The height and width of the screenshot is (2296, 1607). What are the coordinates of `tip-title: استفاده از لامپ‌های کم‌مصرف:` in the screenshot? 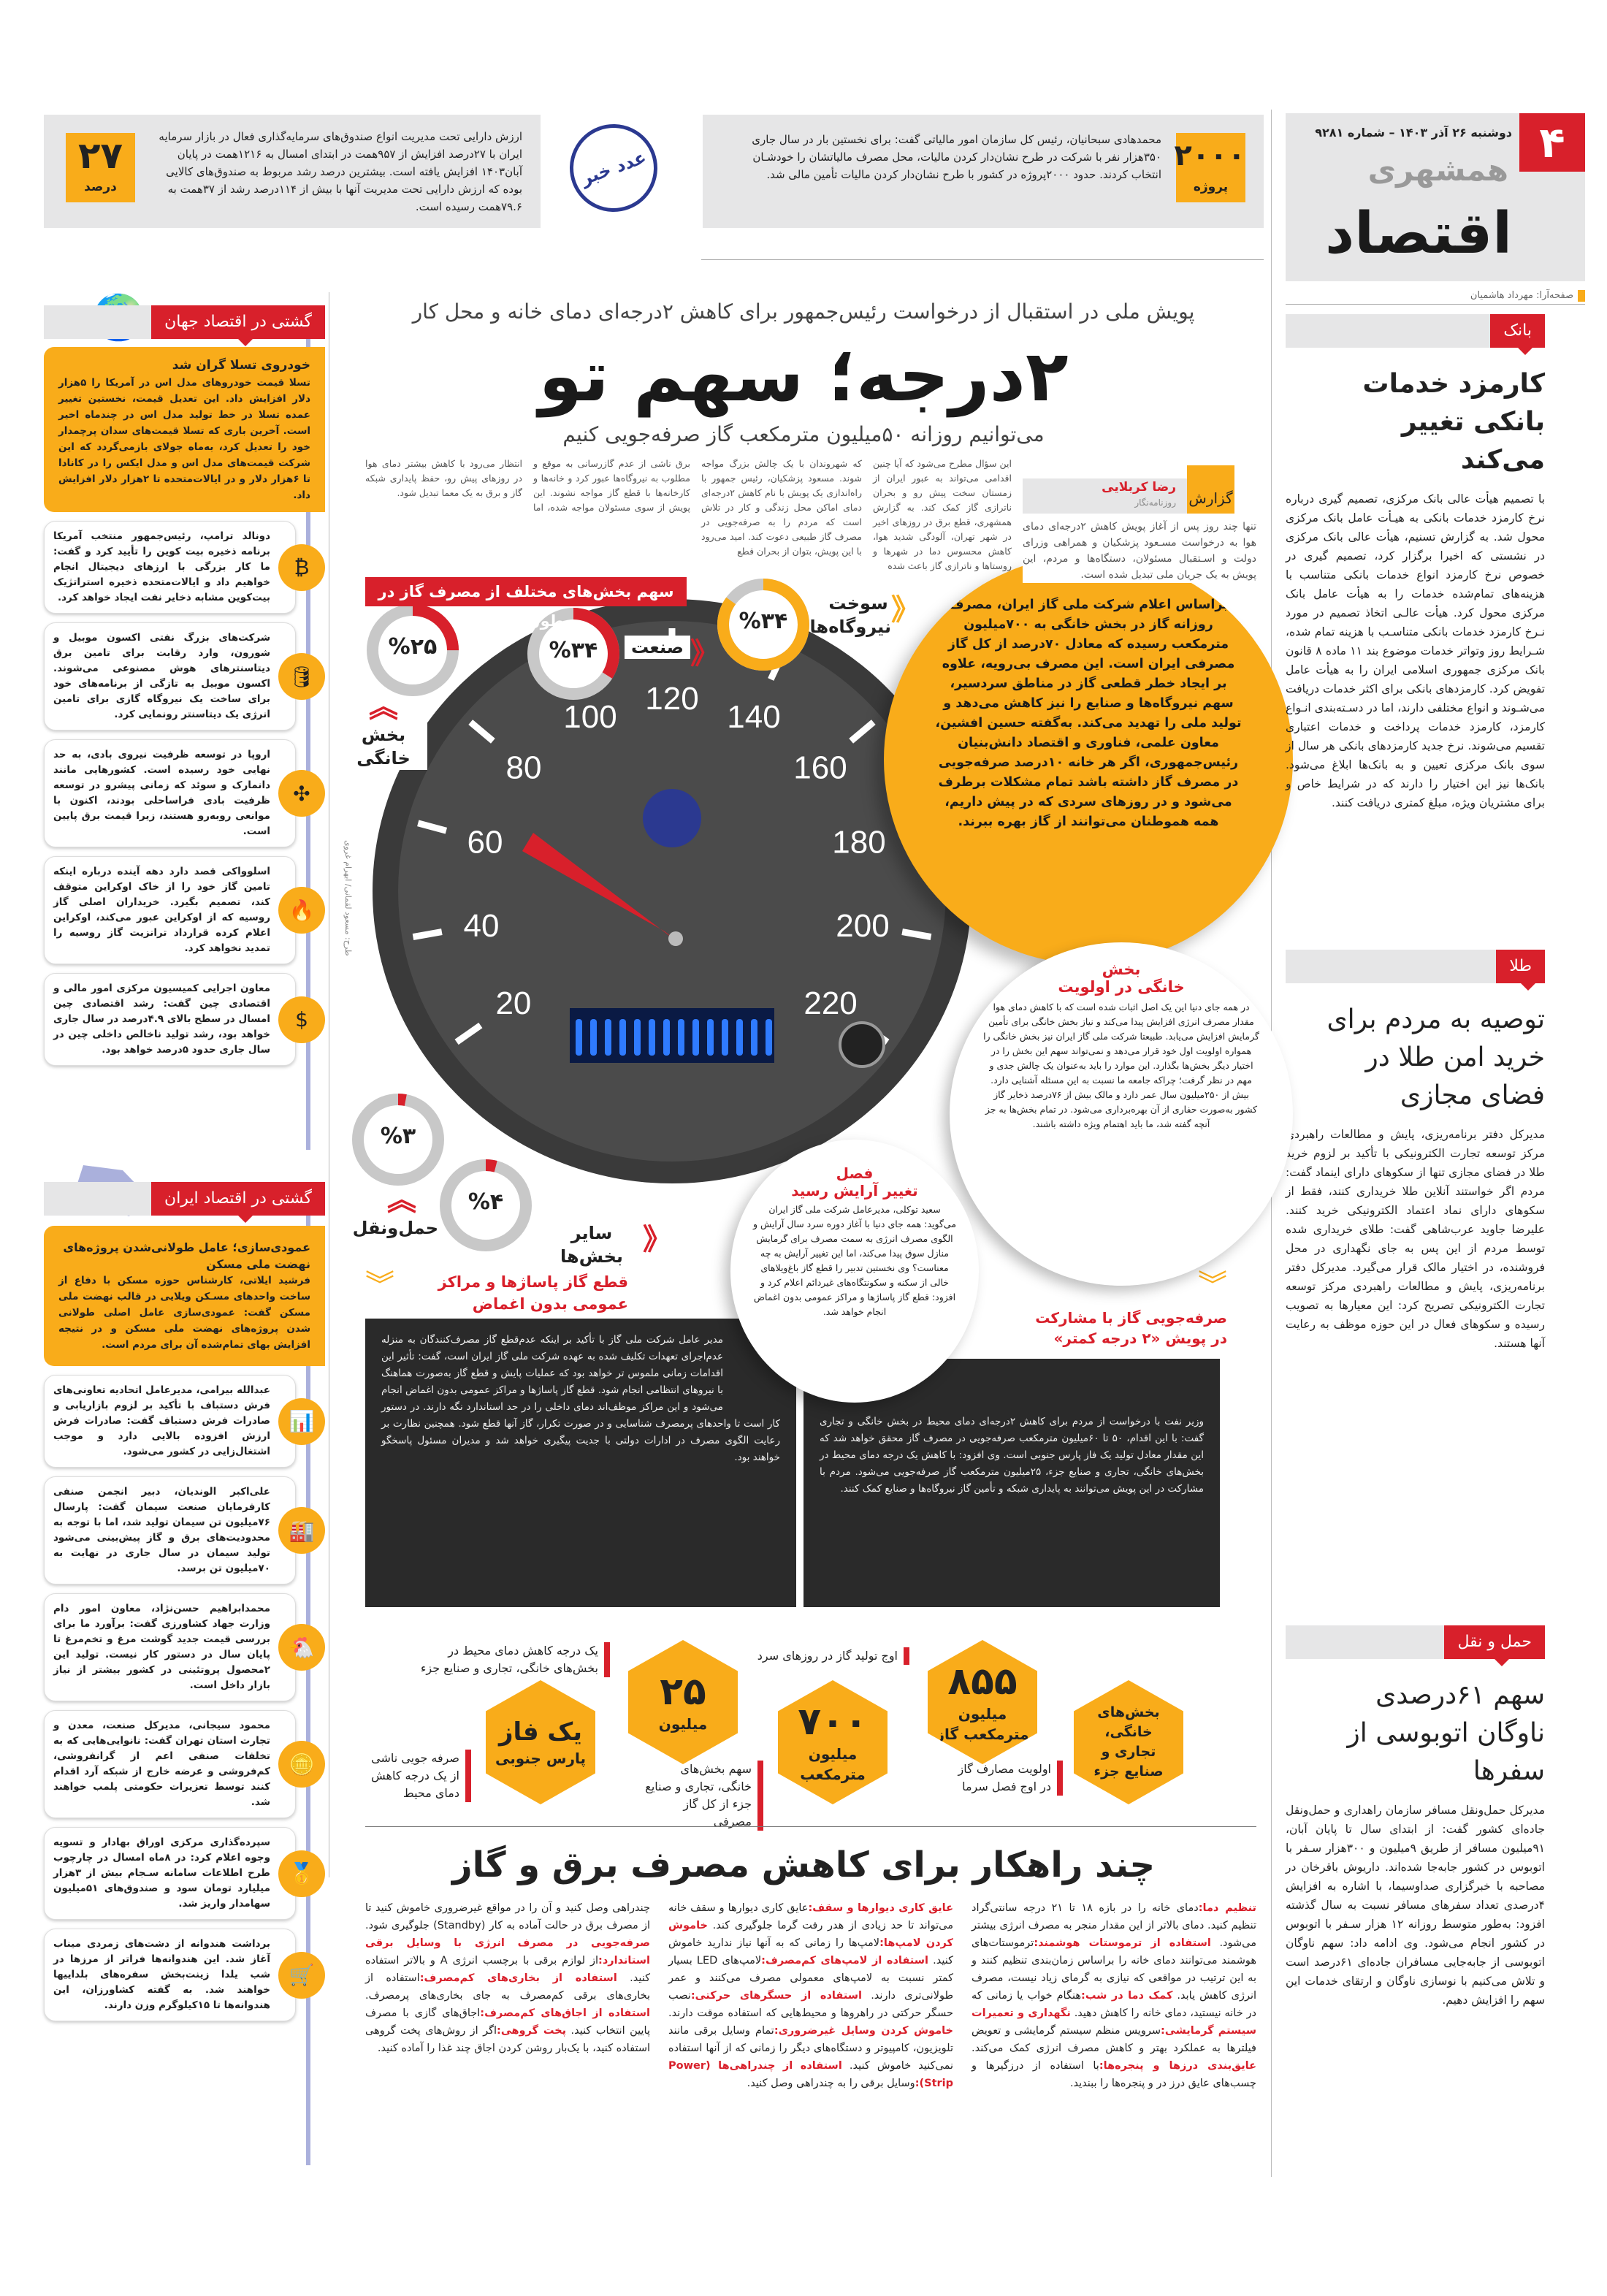 It's located at (845, 1961).